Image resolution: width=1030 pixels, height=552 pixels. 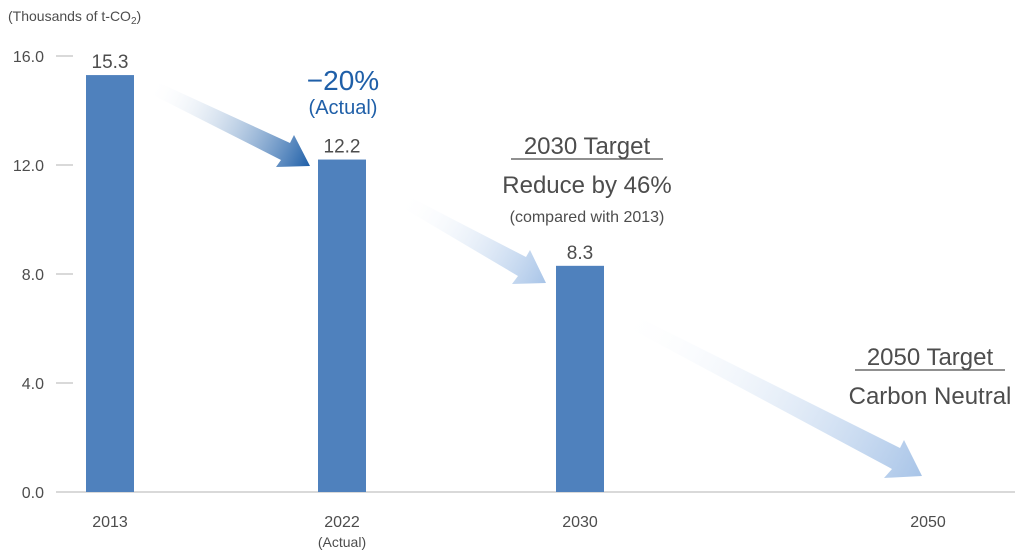 What do you see at coordinates (110, 62) in the screenshot?
I see `value-label-2013: 15.3` at bounding box center [110, 62].